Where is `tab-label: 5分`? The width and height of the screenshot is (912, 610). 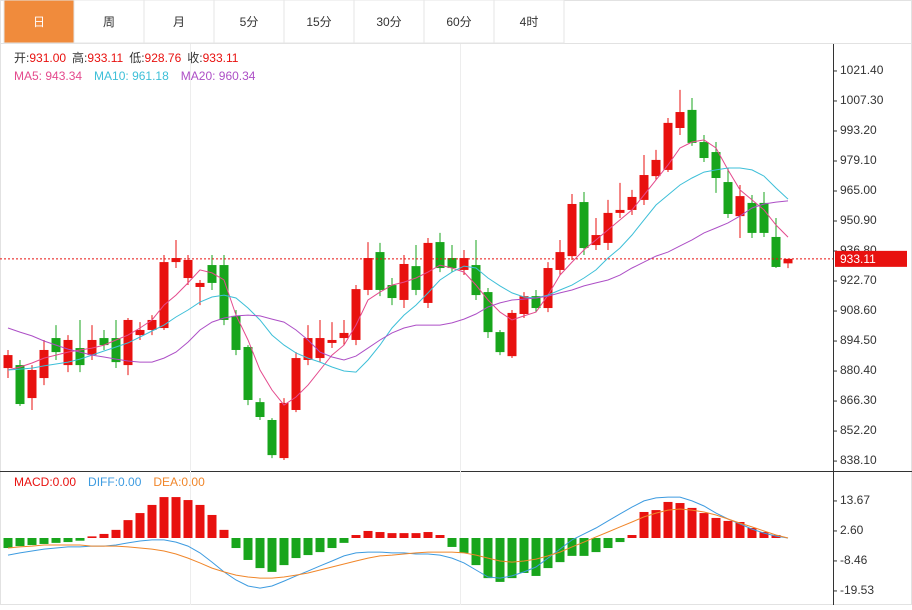
tab-label: 5分 is located at coordinates (249, 22).